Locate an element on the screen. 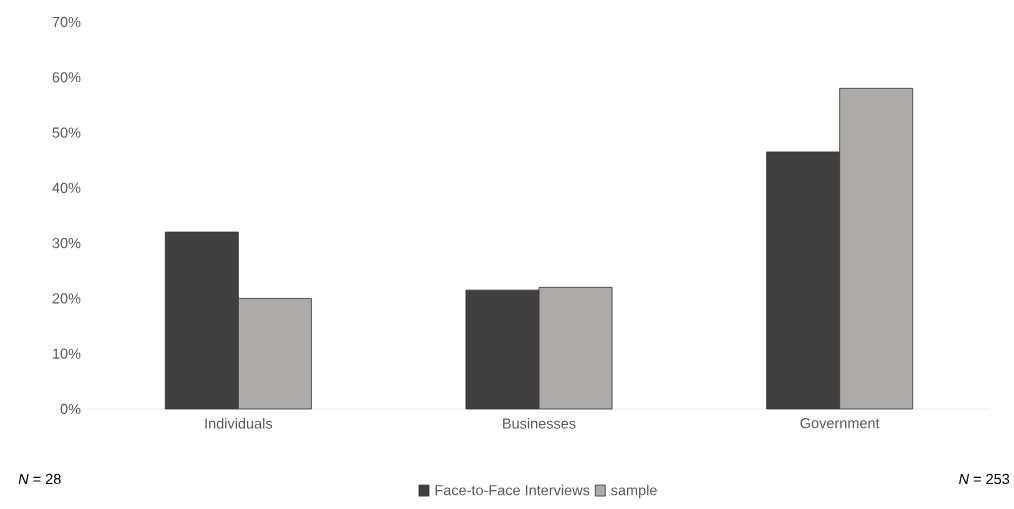 The image size is (1014, 509). y-tick-label: 10% is located at coordinates (67, 353).